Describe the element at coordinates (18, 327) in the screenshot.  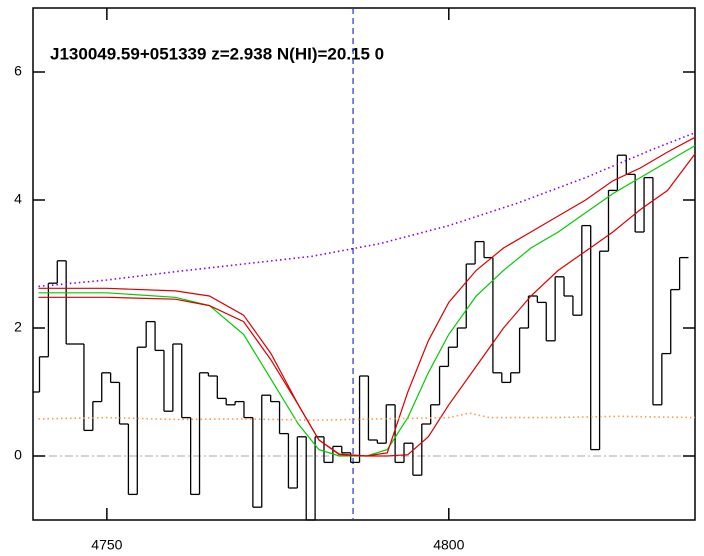
I see `y-tick-label: 2` at that location.